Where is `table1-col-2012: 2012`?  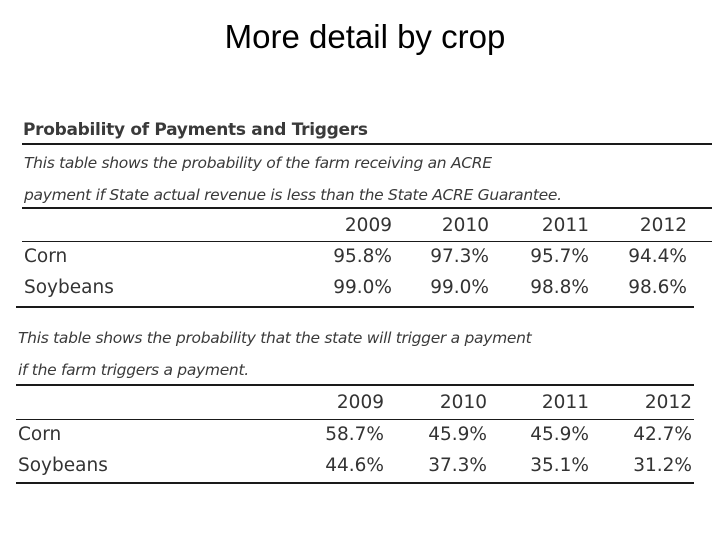
table1-col-2012: 2012 is located at coordinates (663, 225).